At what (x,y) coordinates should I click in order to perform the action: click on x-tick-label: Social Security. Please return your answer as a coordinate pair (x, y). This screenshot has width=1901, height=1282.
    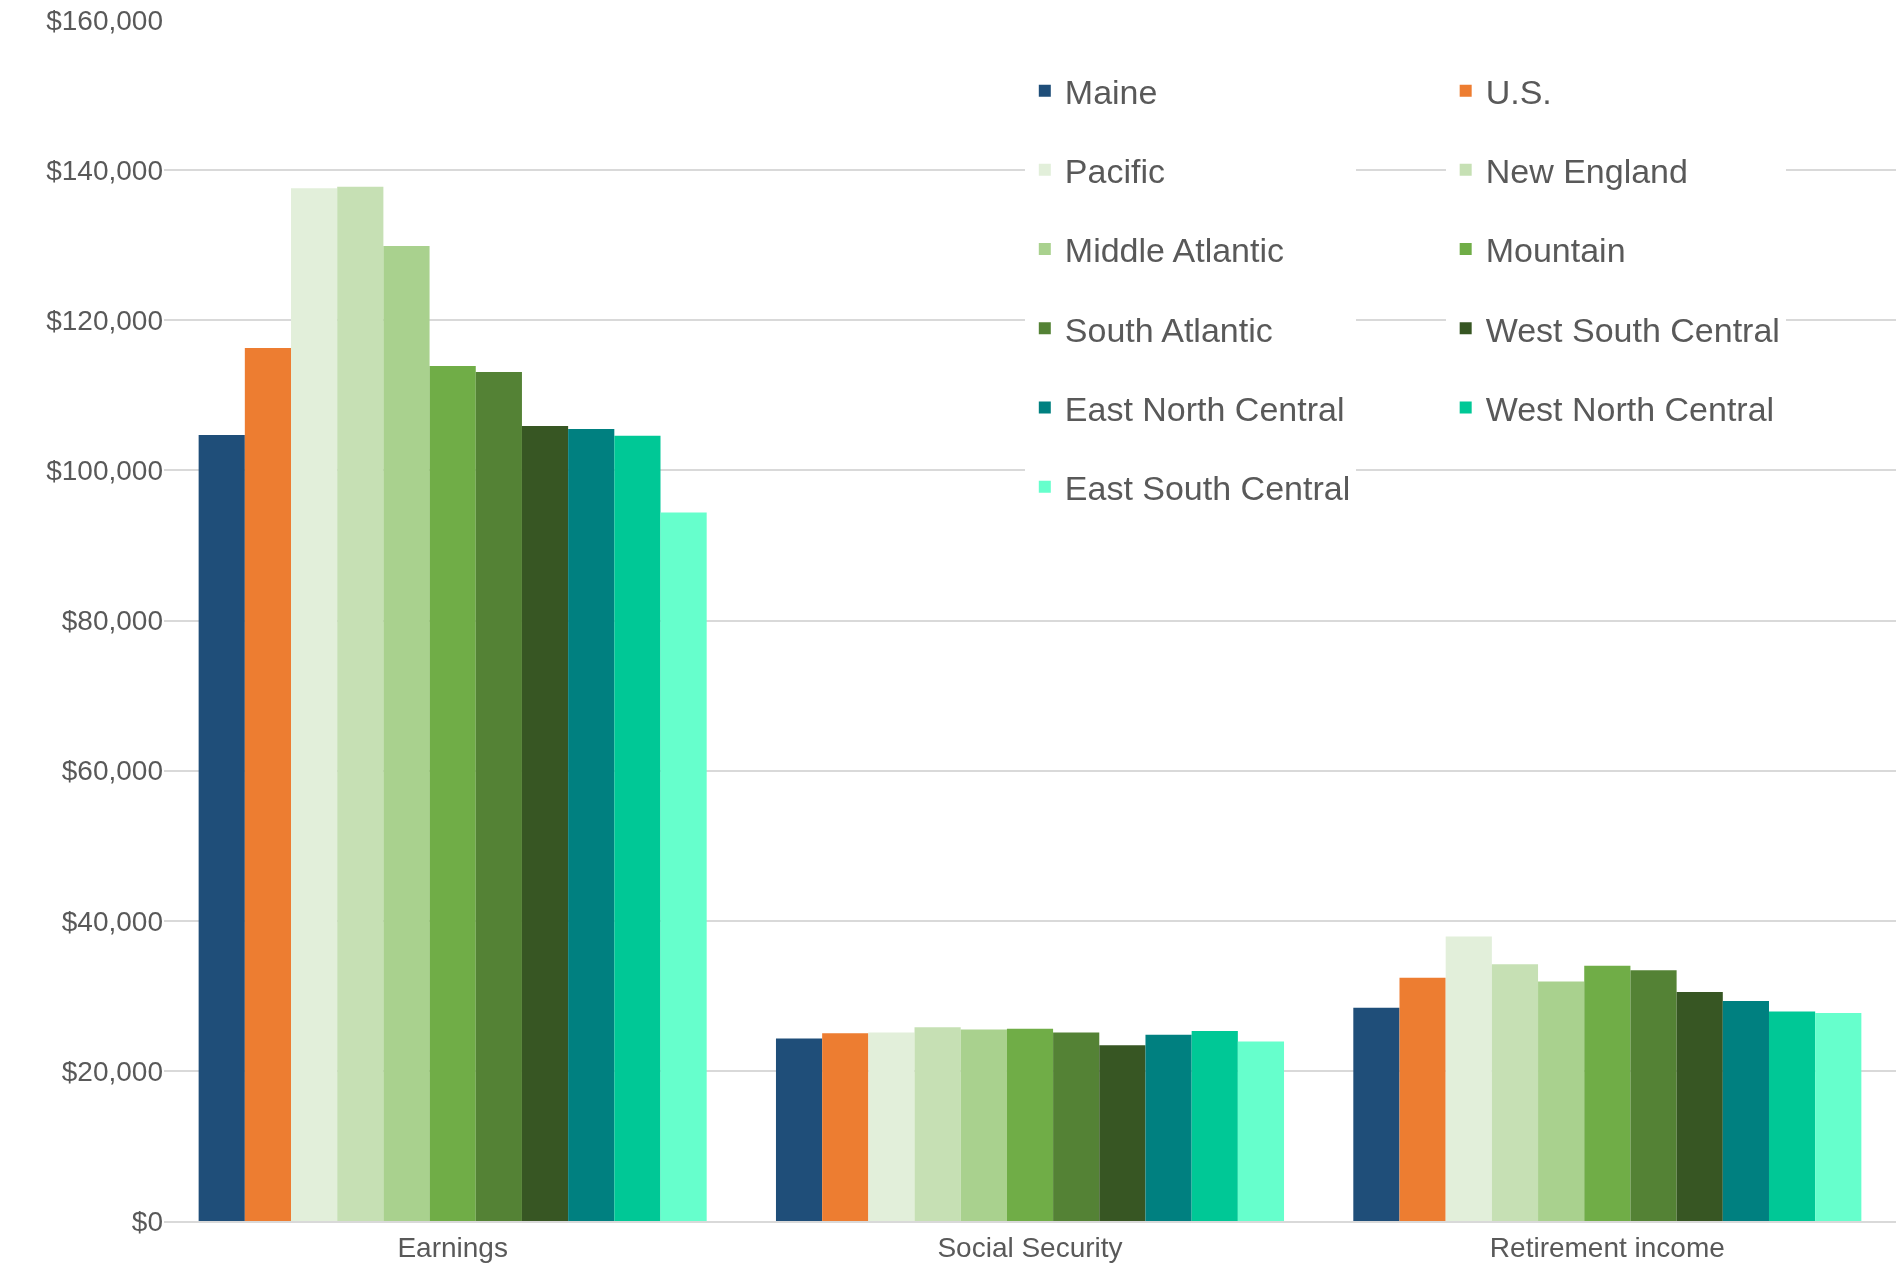
    Looking at the image, I should click on (1030, 1247).